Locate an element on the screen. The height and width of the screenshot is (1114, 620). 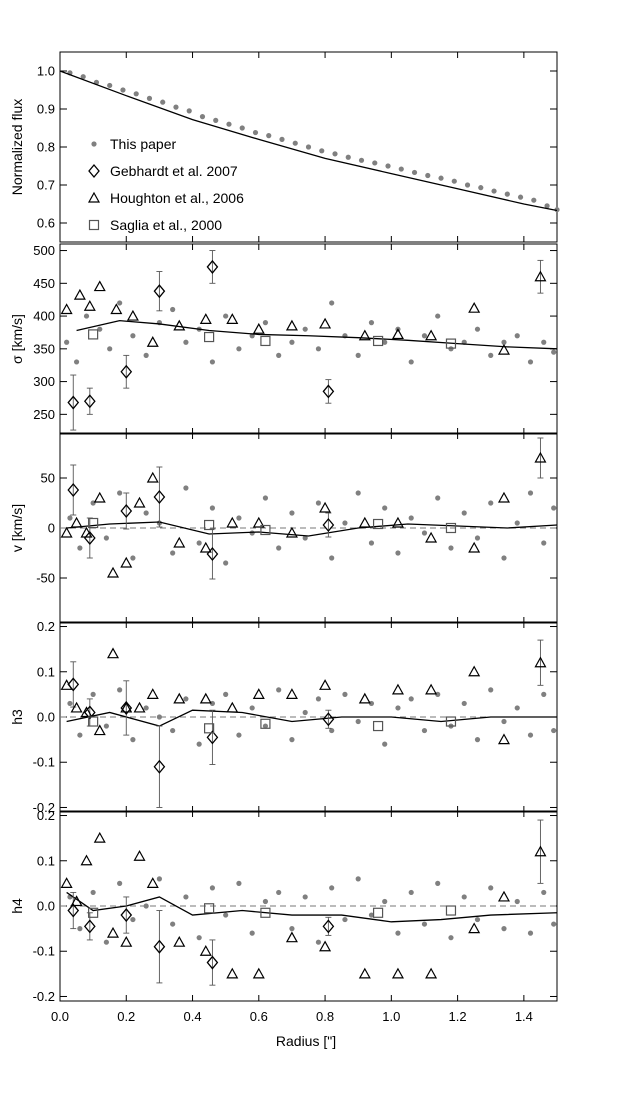
x-axis-title: Radius ["] is located at coordinates (306, 1041).